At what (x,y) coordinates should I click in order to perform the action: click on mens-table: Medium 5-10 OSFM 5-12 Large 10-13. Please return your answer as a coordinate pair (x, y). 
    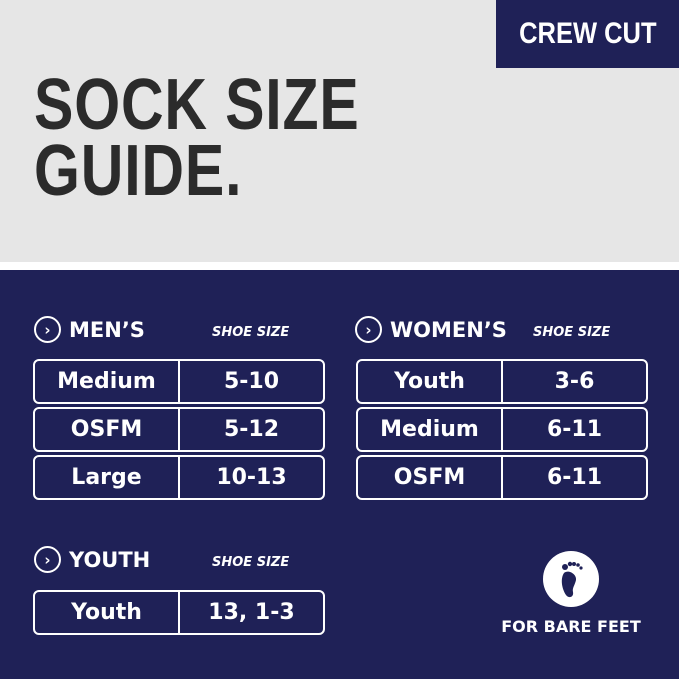
    Looking at the image, I should click on (179, 431).